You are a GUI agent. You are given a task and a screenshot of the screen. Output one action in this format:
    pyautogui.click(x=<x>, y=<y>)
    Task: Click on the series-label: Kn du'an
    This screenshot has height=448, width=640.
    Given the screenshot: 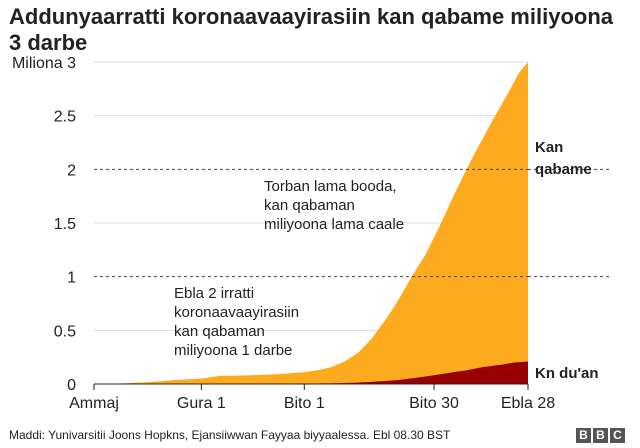 What is the action you would take?
    pyautogui.click(x=567, y=373)
    